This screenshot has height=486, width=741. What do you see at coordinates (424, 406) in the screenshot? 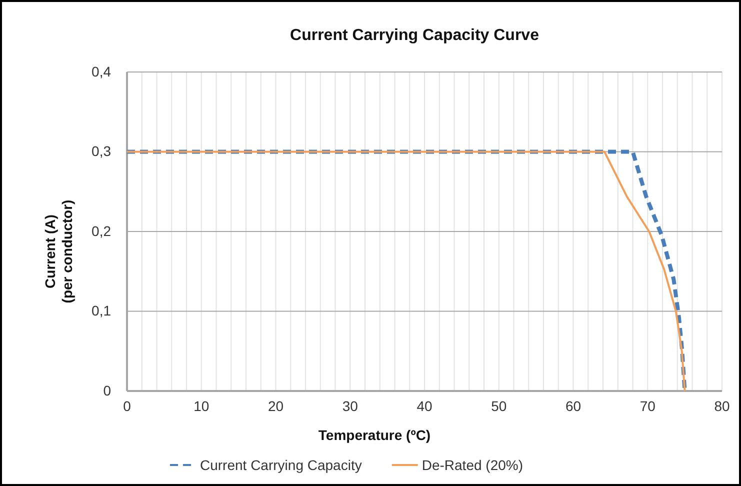
I see `x-tick-label: 40` at bounding box center [424, 406].